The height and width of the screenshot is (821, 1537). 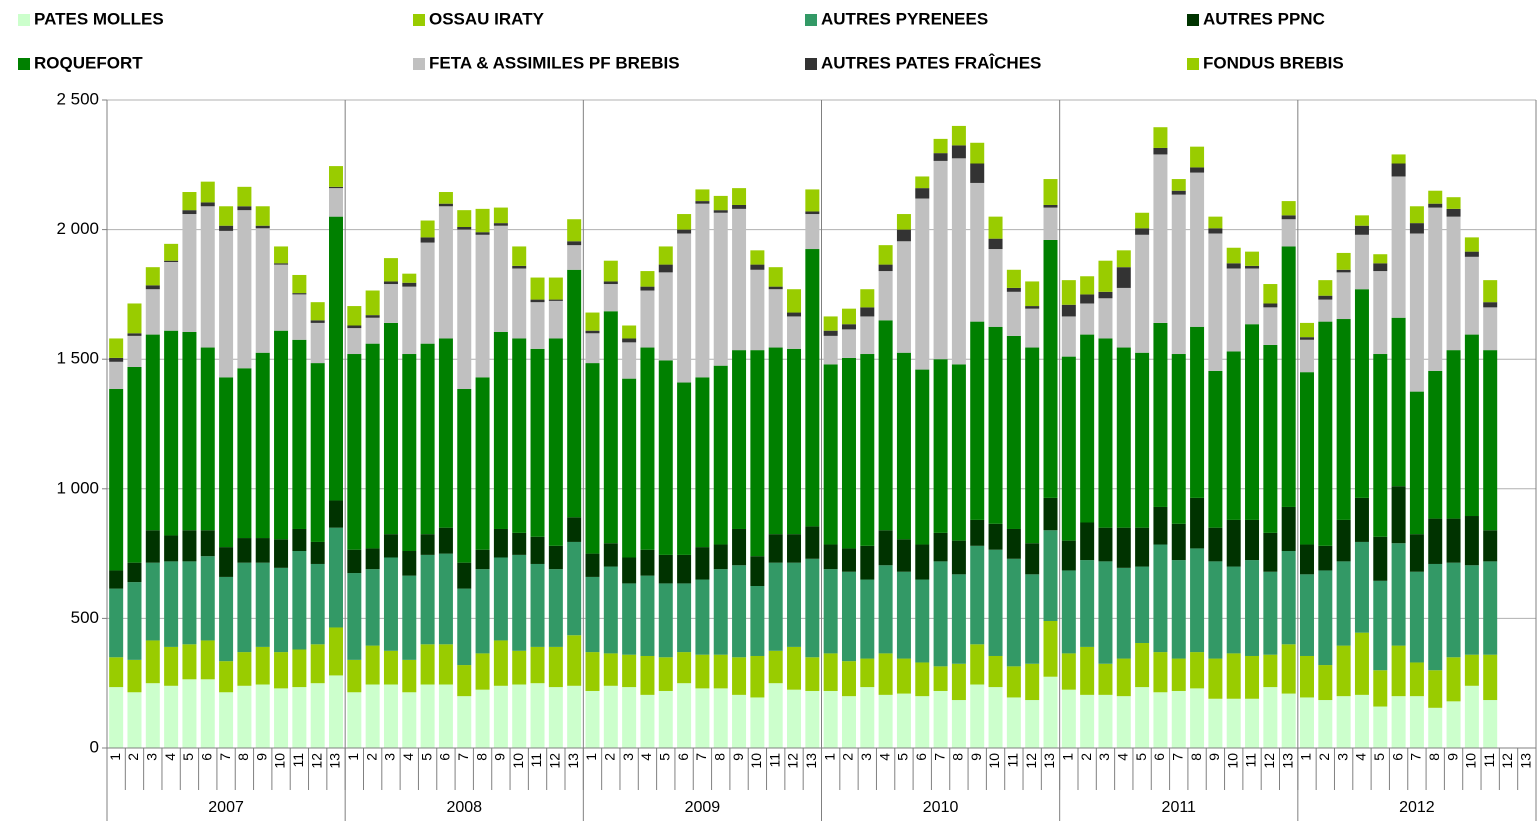 What do you see at coordinates (554, 62) in the screenshot?
I see `legend-label: FETA & ASSIMILES PF BREBIS` at bounding box center [554, 62].